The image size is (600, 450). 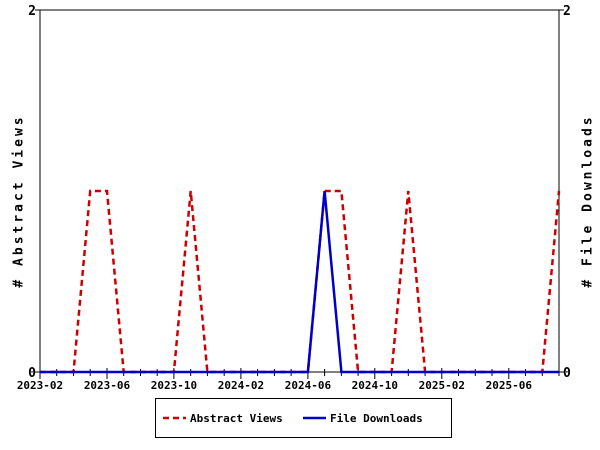 What do you see at coordinates (32, 373) in the screenshot?
I see `y-tick-label-left: 0` at bounding box center [32, 373].